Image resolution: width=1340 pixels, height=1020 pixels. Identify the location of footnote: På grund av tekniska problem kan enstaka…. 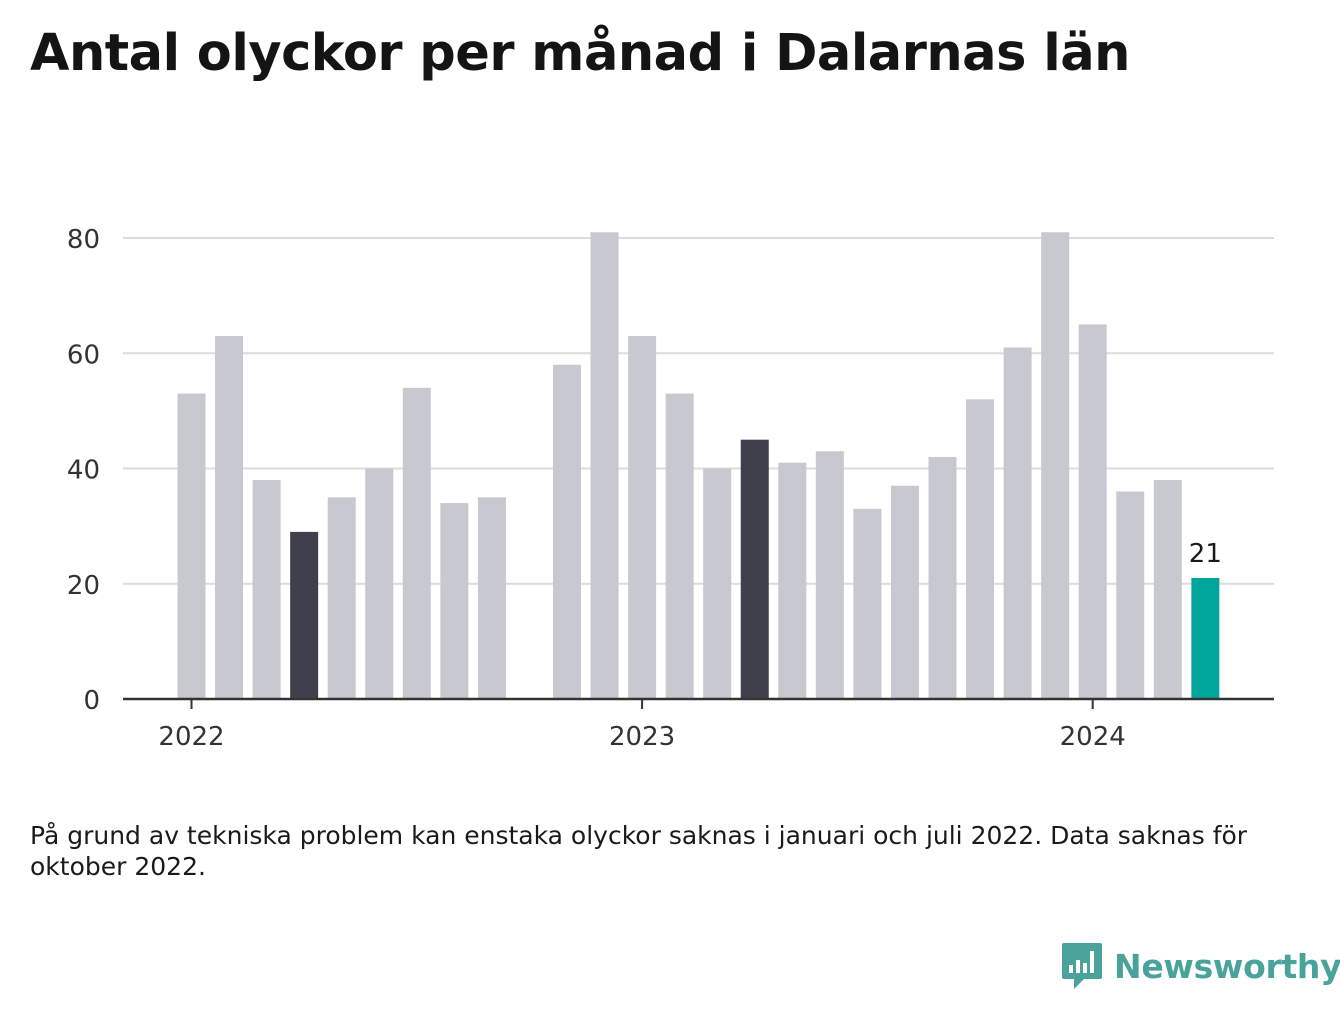
(639, 851).